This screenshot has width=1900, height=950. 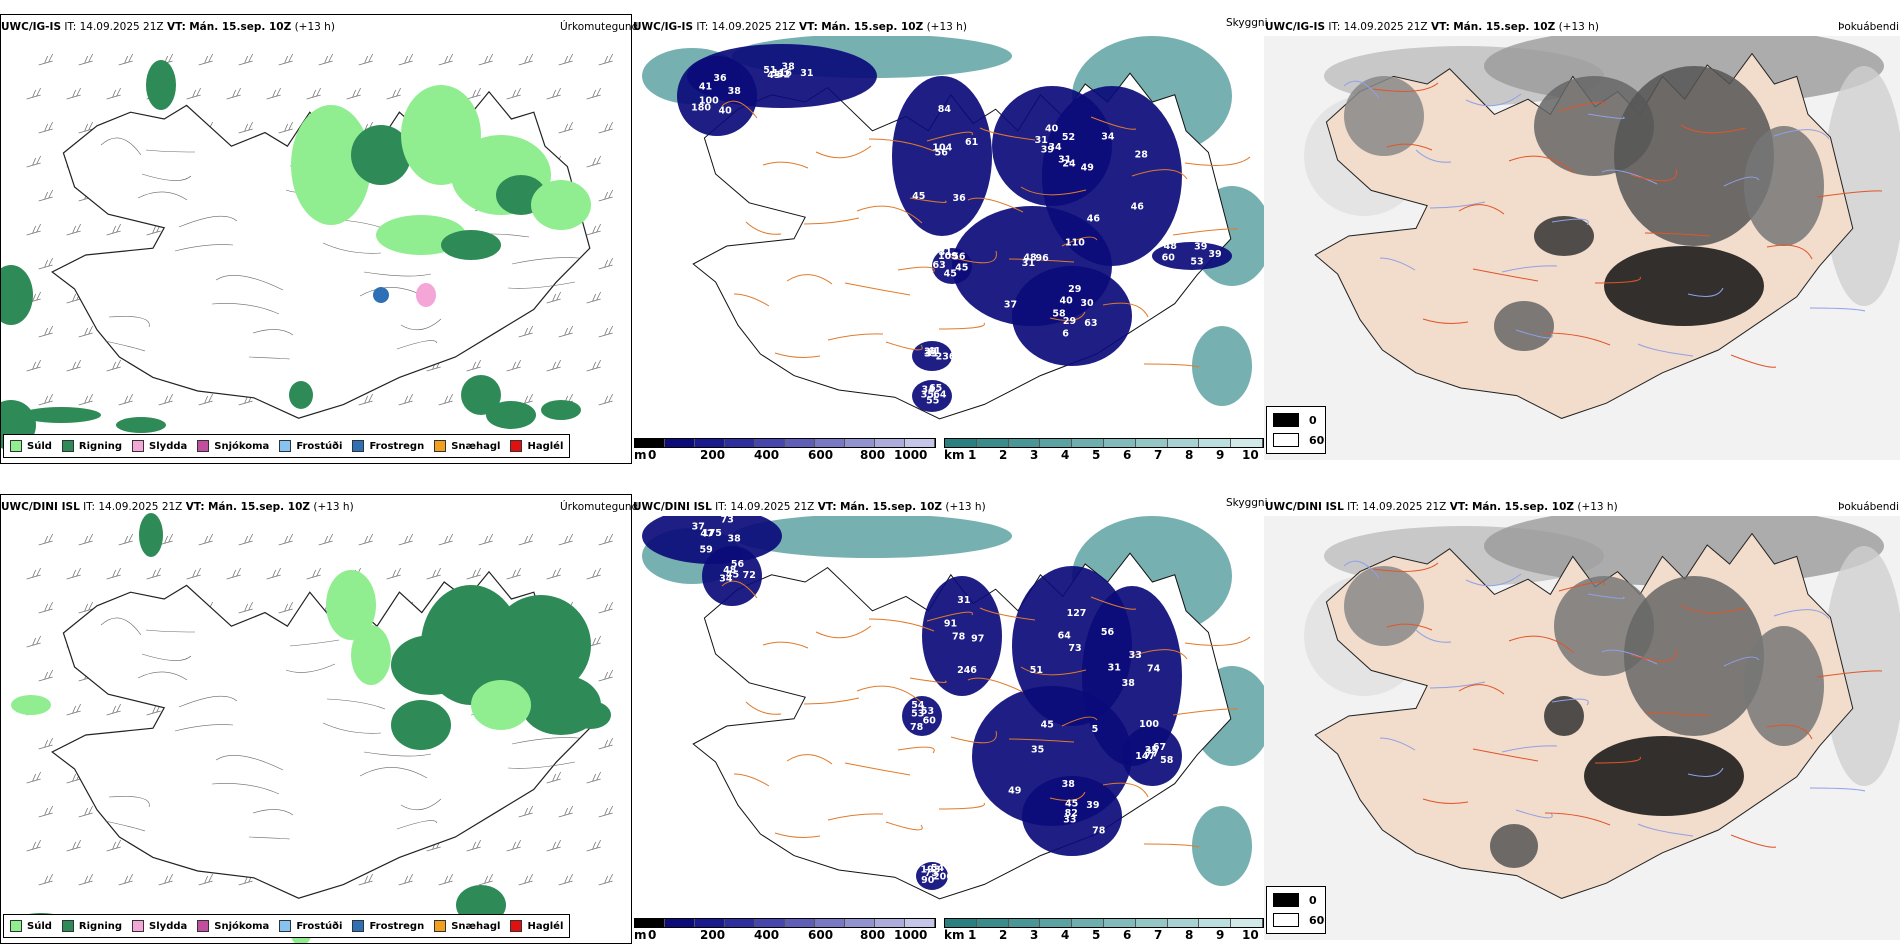 What do you see at coordinates (310, 446) in the screenshot?
I see `legend-item: Frostúði` at bounding box center [310, 446].